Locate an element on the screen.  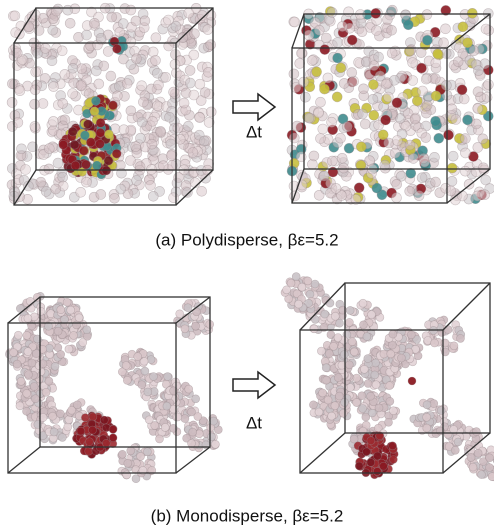
caption: (a) Polydisperse, βε=5.2 is located at coordinates (246, 239).